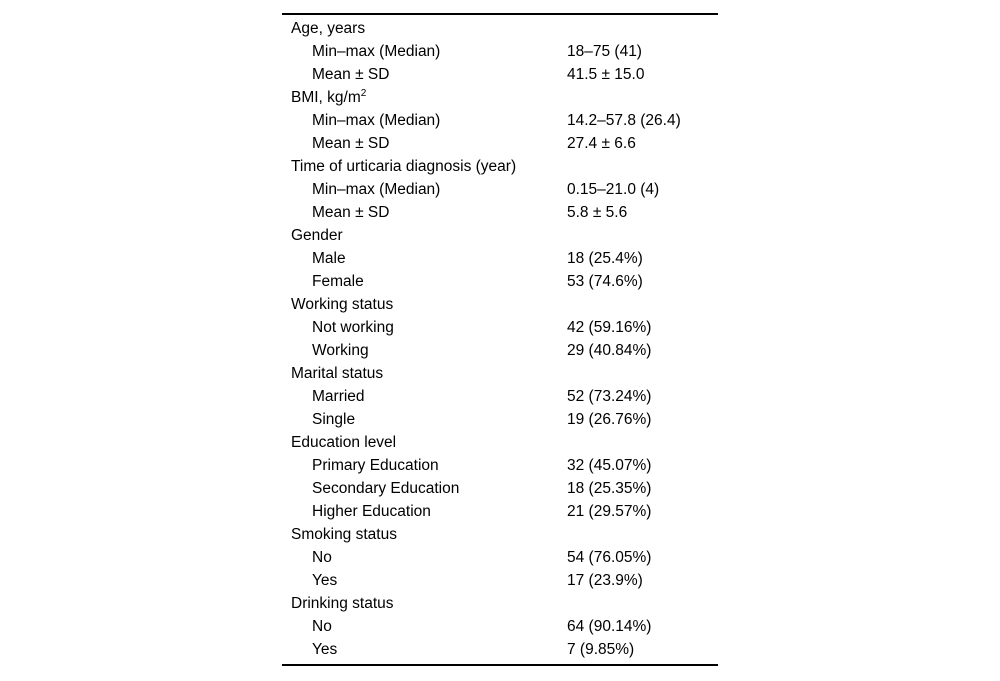 This screenshot has height=681, width=1000. Describe the element at coordinates (609, 396) in the screenshot. I see `row-value: 52 (73.24%)` at that location.